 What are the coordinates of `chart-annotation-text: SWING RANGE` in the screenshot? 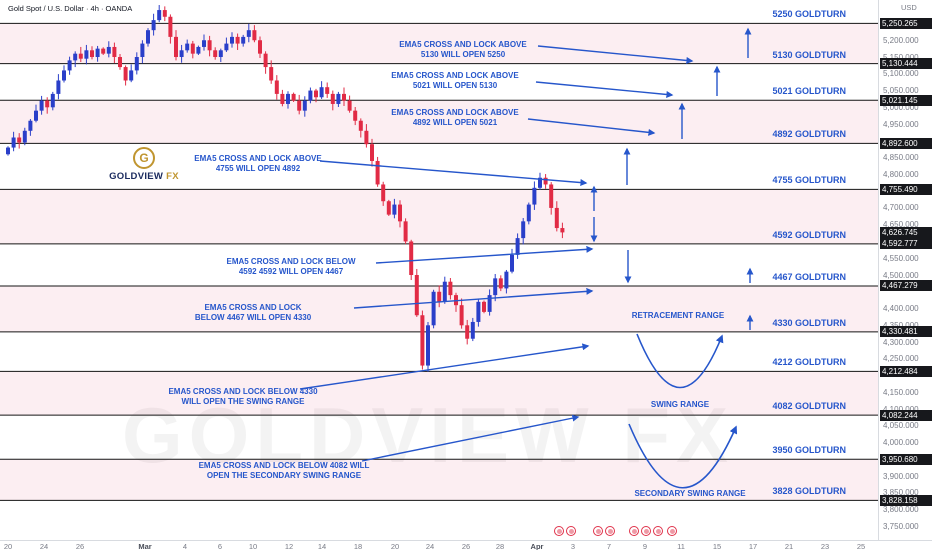 It's located at (680, 405).